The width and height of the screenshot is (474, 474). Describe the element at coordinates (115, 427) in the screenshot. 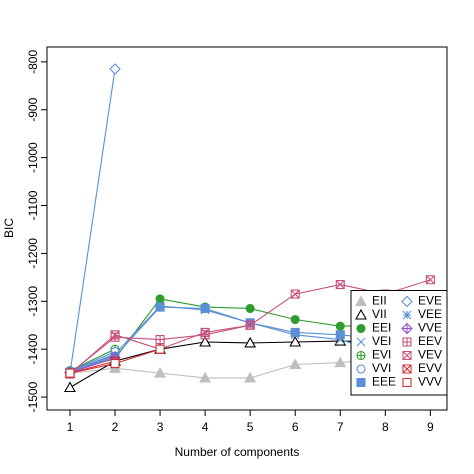

I see `x-tick-label: 2` at that location.